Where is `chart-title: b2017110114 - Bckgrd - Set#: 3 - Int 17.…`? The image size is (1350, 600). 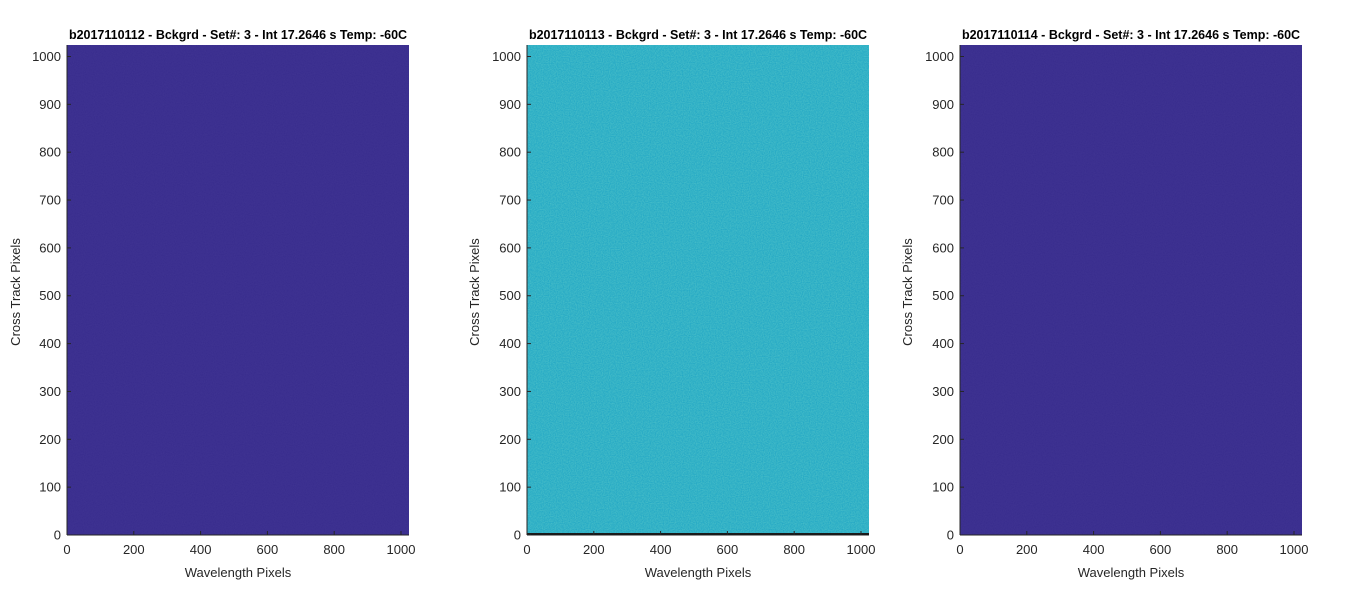
chart-title: b2017110114 - Bckgrd - Set#: 3 - Int 17.… is located at coordinates (1131, 35).